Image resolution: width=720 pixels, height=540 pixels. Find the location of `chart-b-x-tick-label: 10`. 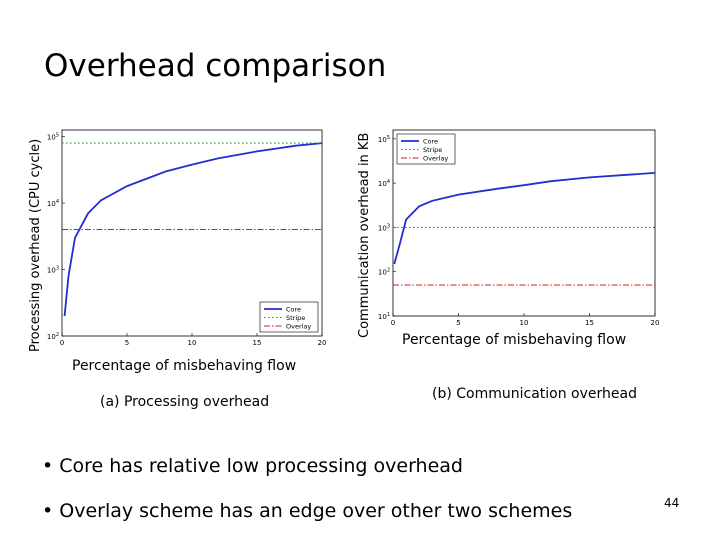

chart-b-x-tick-label: 10 is located at coordinates (524, 323).